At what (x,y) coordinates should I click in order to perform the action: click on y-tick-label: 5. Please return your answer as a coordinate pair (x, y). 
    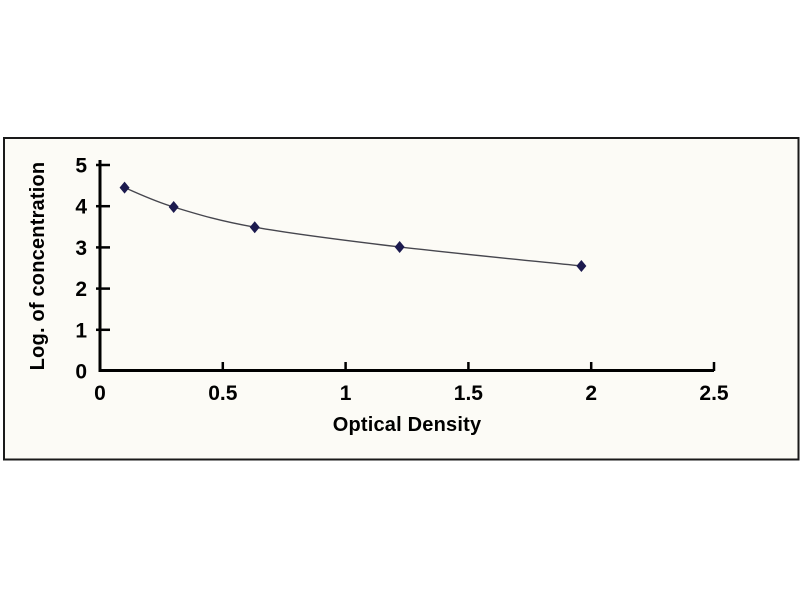
    Looking at the image, I should click on (81, 166).